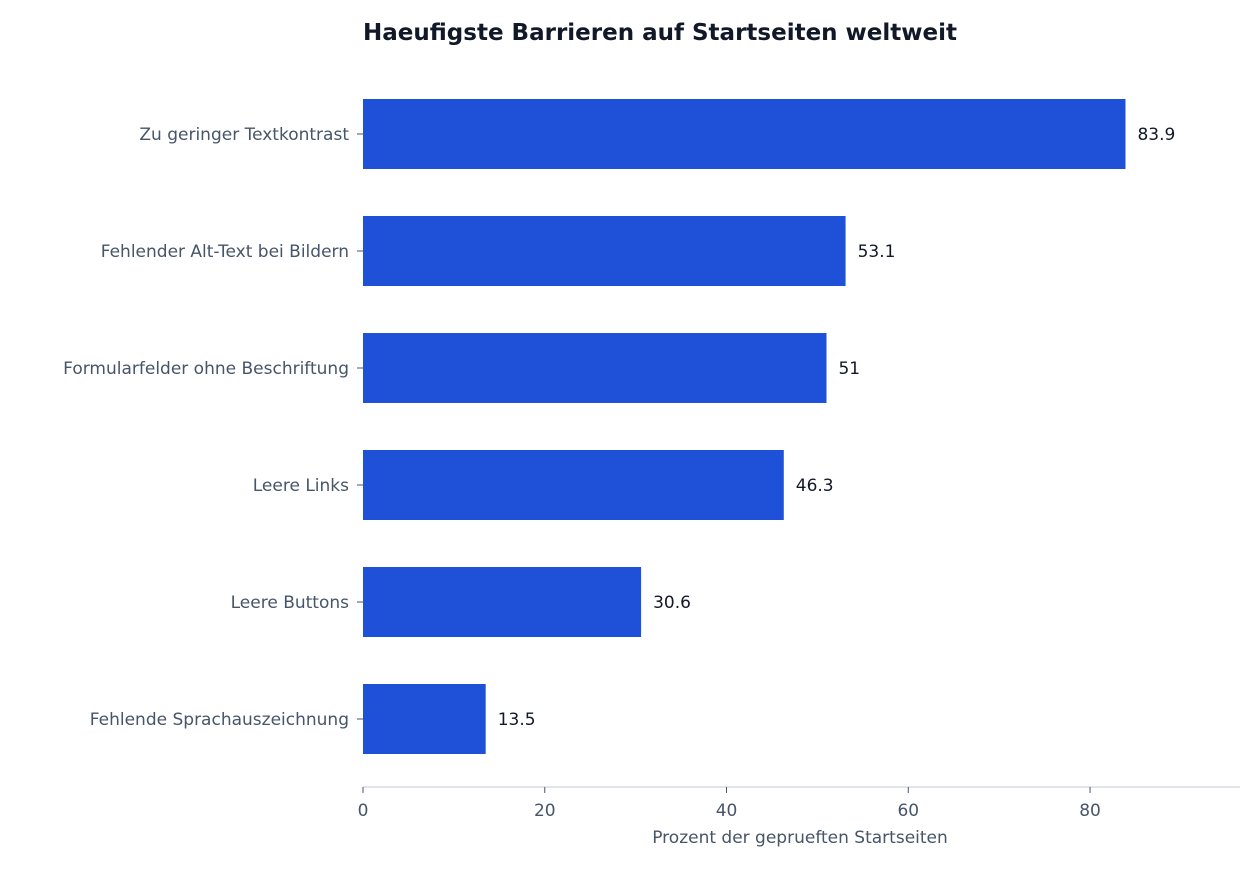 The image size is (1260, 872). I want to click on x-tick-label: 60, so click(908, 811).